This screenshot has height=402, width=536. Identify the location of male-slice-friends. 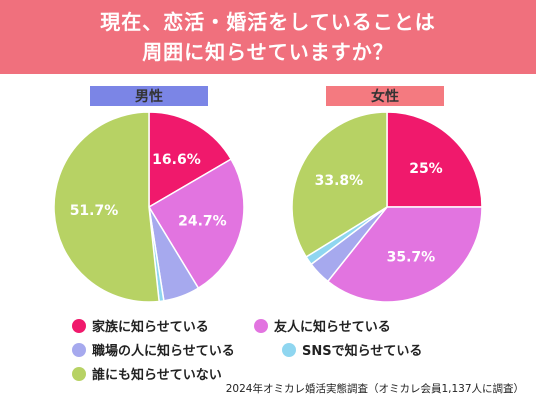
(196, 224).